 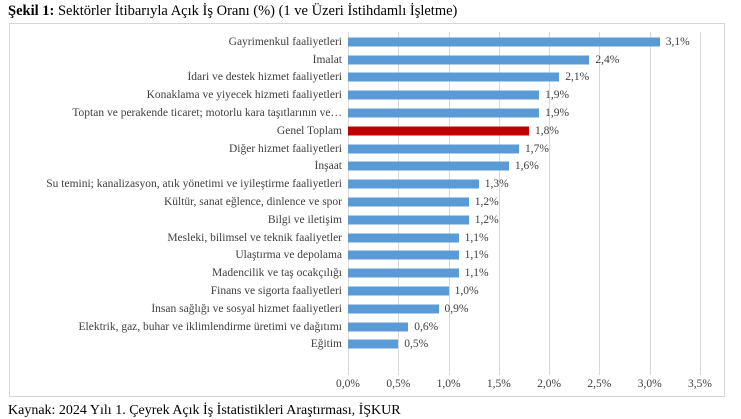 I want to click on category-label: Bilgi ve iletişim, so click(x=304, y=219).